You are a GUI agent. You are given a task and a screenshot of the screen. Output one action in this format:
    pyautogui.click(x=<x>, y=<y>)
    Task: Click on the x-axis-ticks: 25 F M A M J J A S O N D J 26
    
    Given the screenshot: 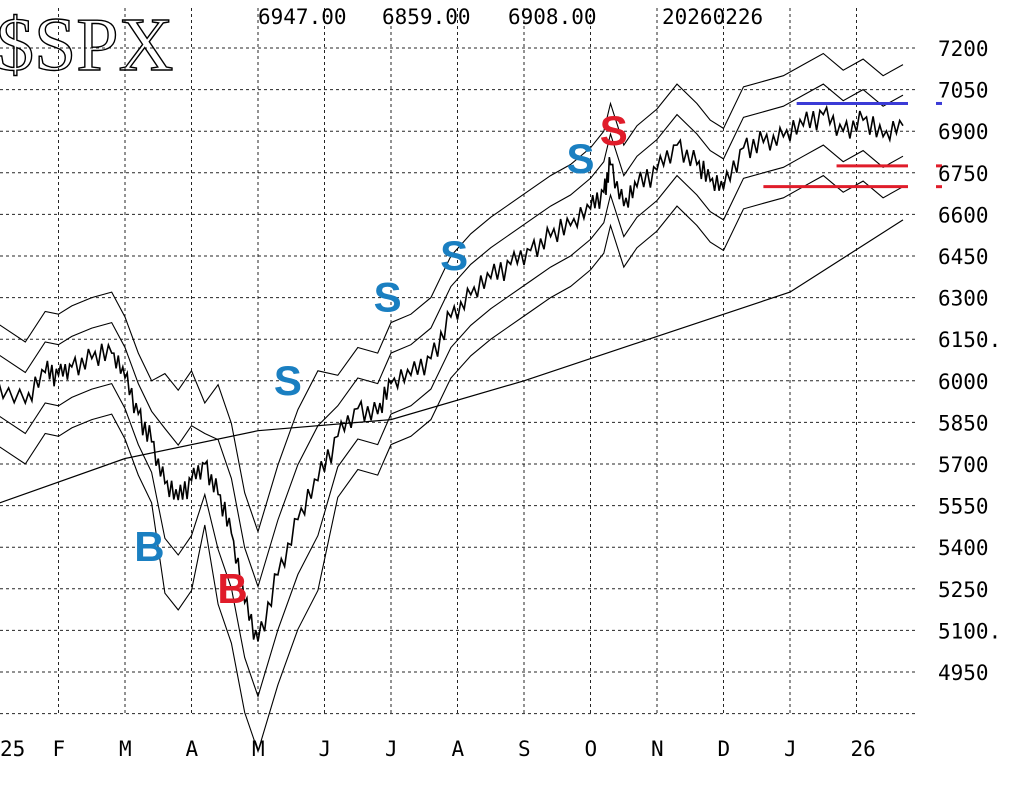 What is the action you would take?
    pyautogui.click(x=438, y=749)
    